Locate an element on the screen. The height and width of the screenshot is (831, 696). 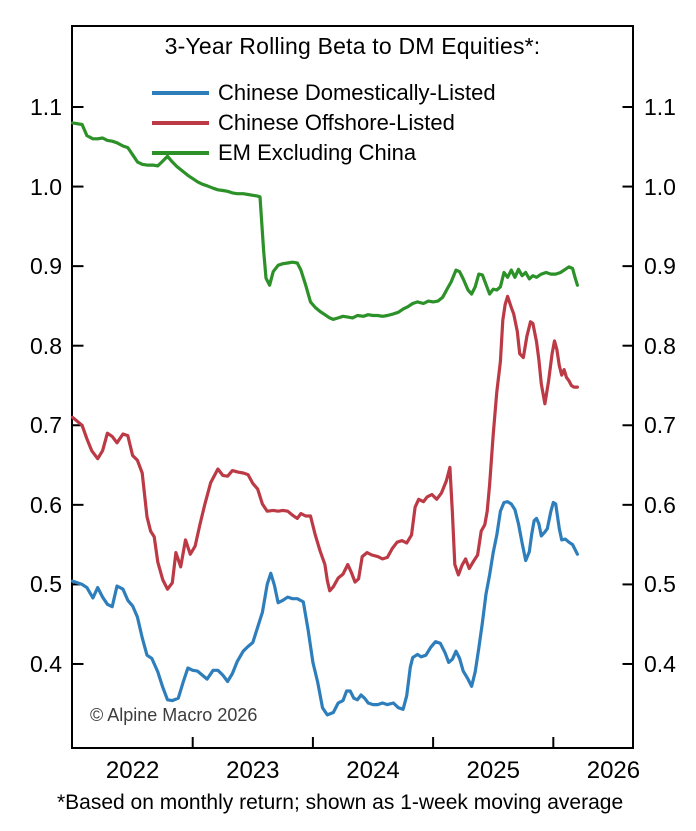
x-tick-label: 2025 is located at coordinates (493, 770).